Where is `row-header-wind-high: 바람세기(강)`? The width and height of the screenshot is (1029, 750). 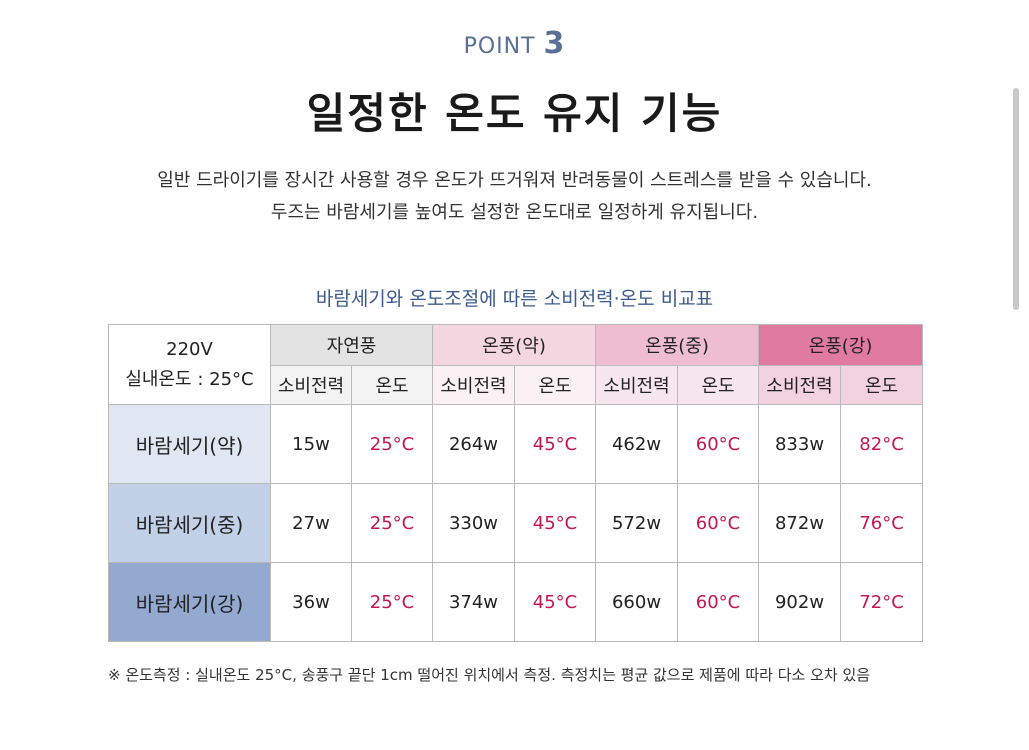 row-header-wind-high: 바람세기(강) is located at coordinates (189, 602).